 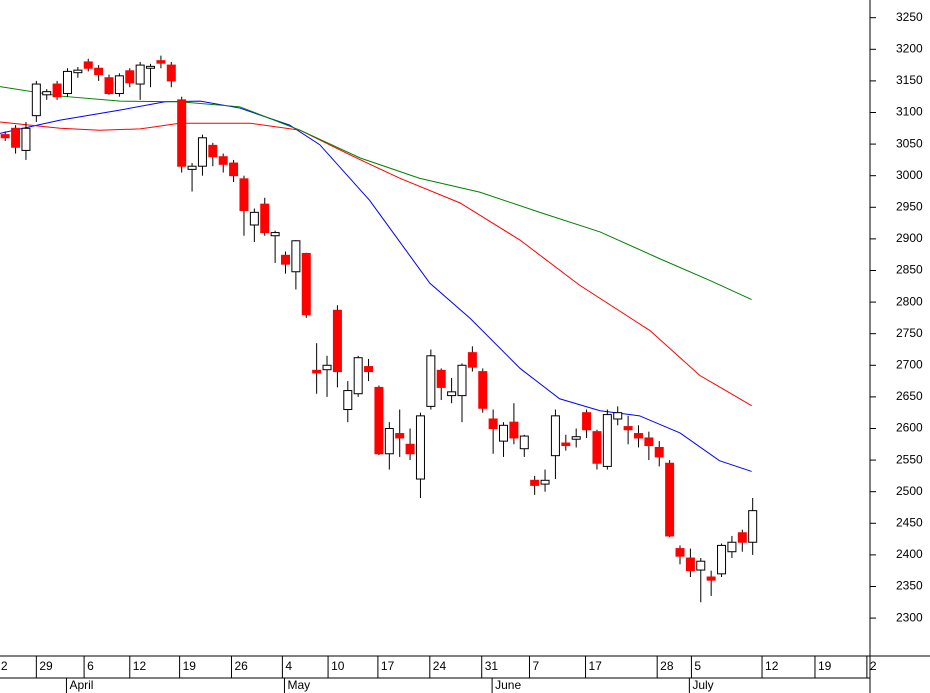 What do you see at coordinates (909, 143) in the screenshot?
I see `y-tick-label: 3050` at bounding box center [909, 143].